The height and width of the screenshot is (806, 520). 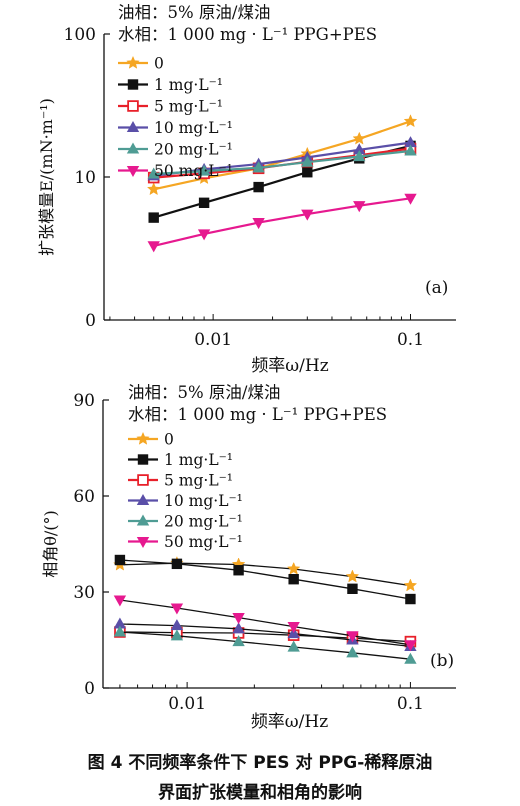 What do you see at coordinates (260, 763) in the screenshot?
I see `figure-caption-line-1: 图 4 不同频率条件下 PES 对 PPG-稀释原油` at bounding box center [260, 763].